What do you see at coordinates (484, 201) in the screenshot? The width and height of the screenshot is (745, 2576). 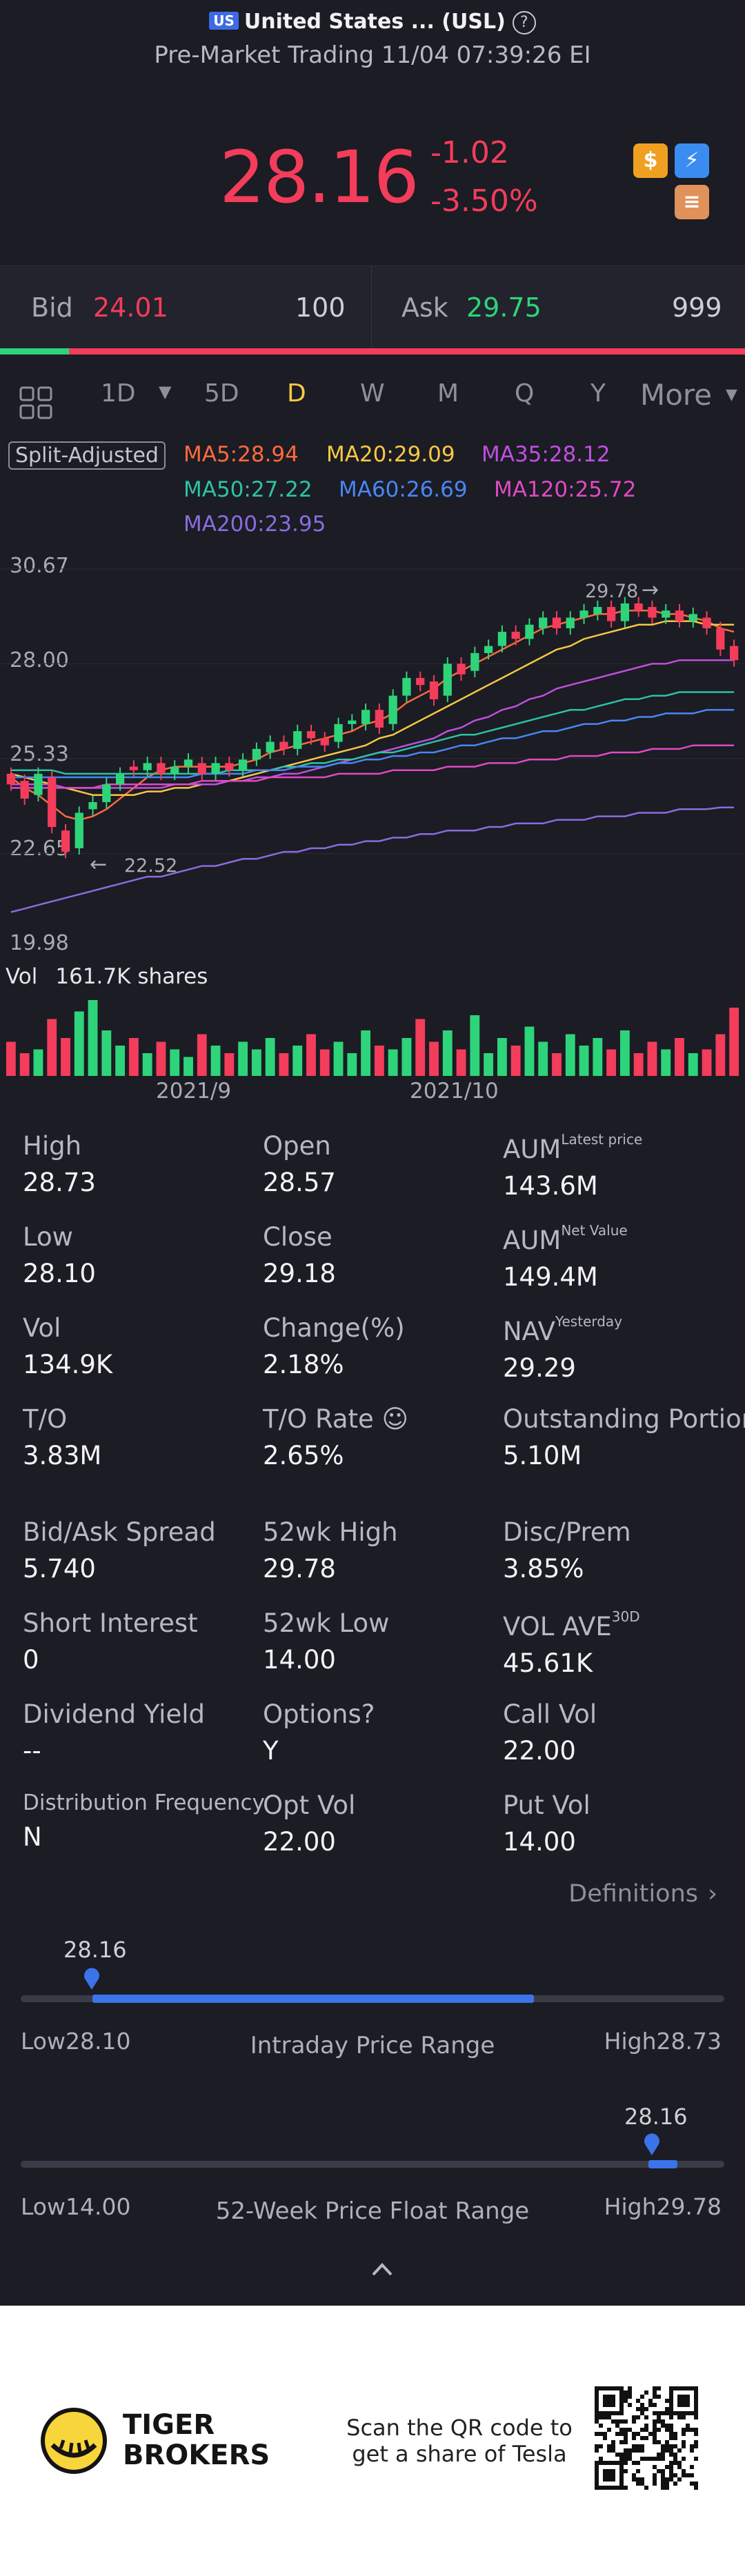 I see `price-change-percent: -3.50%` at bounding box center [484, 201].